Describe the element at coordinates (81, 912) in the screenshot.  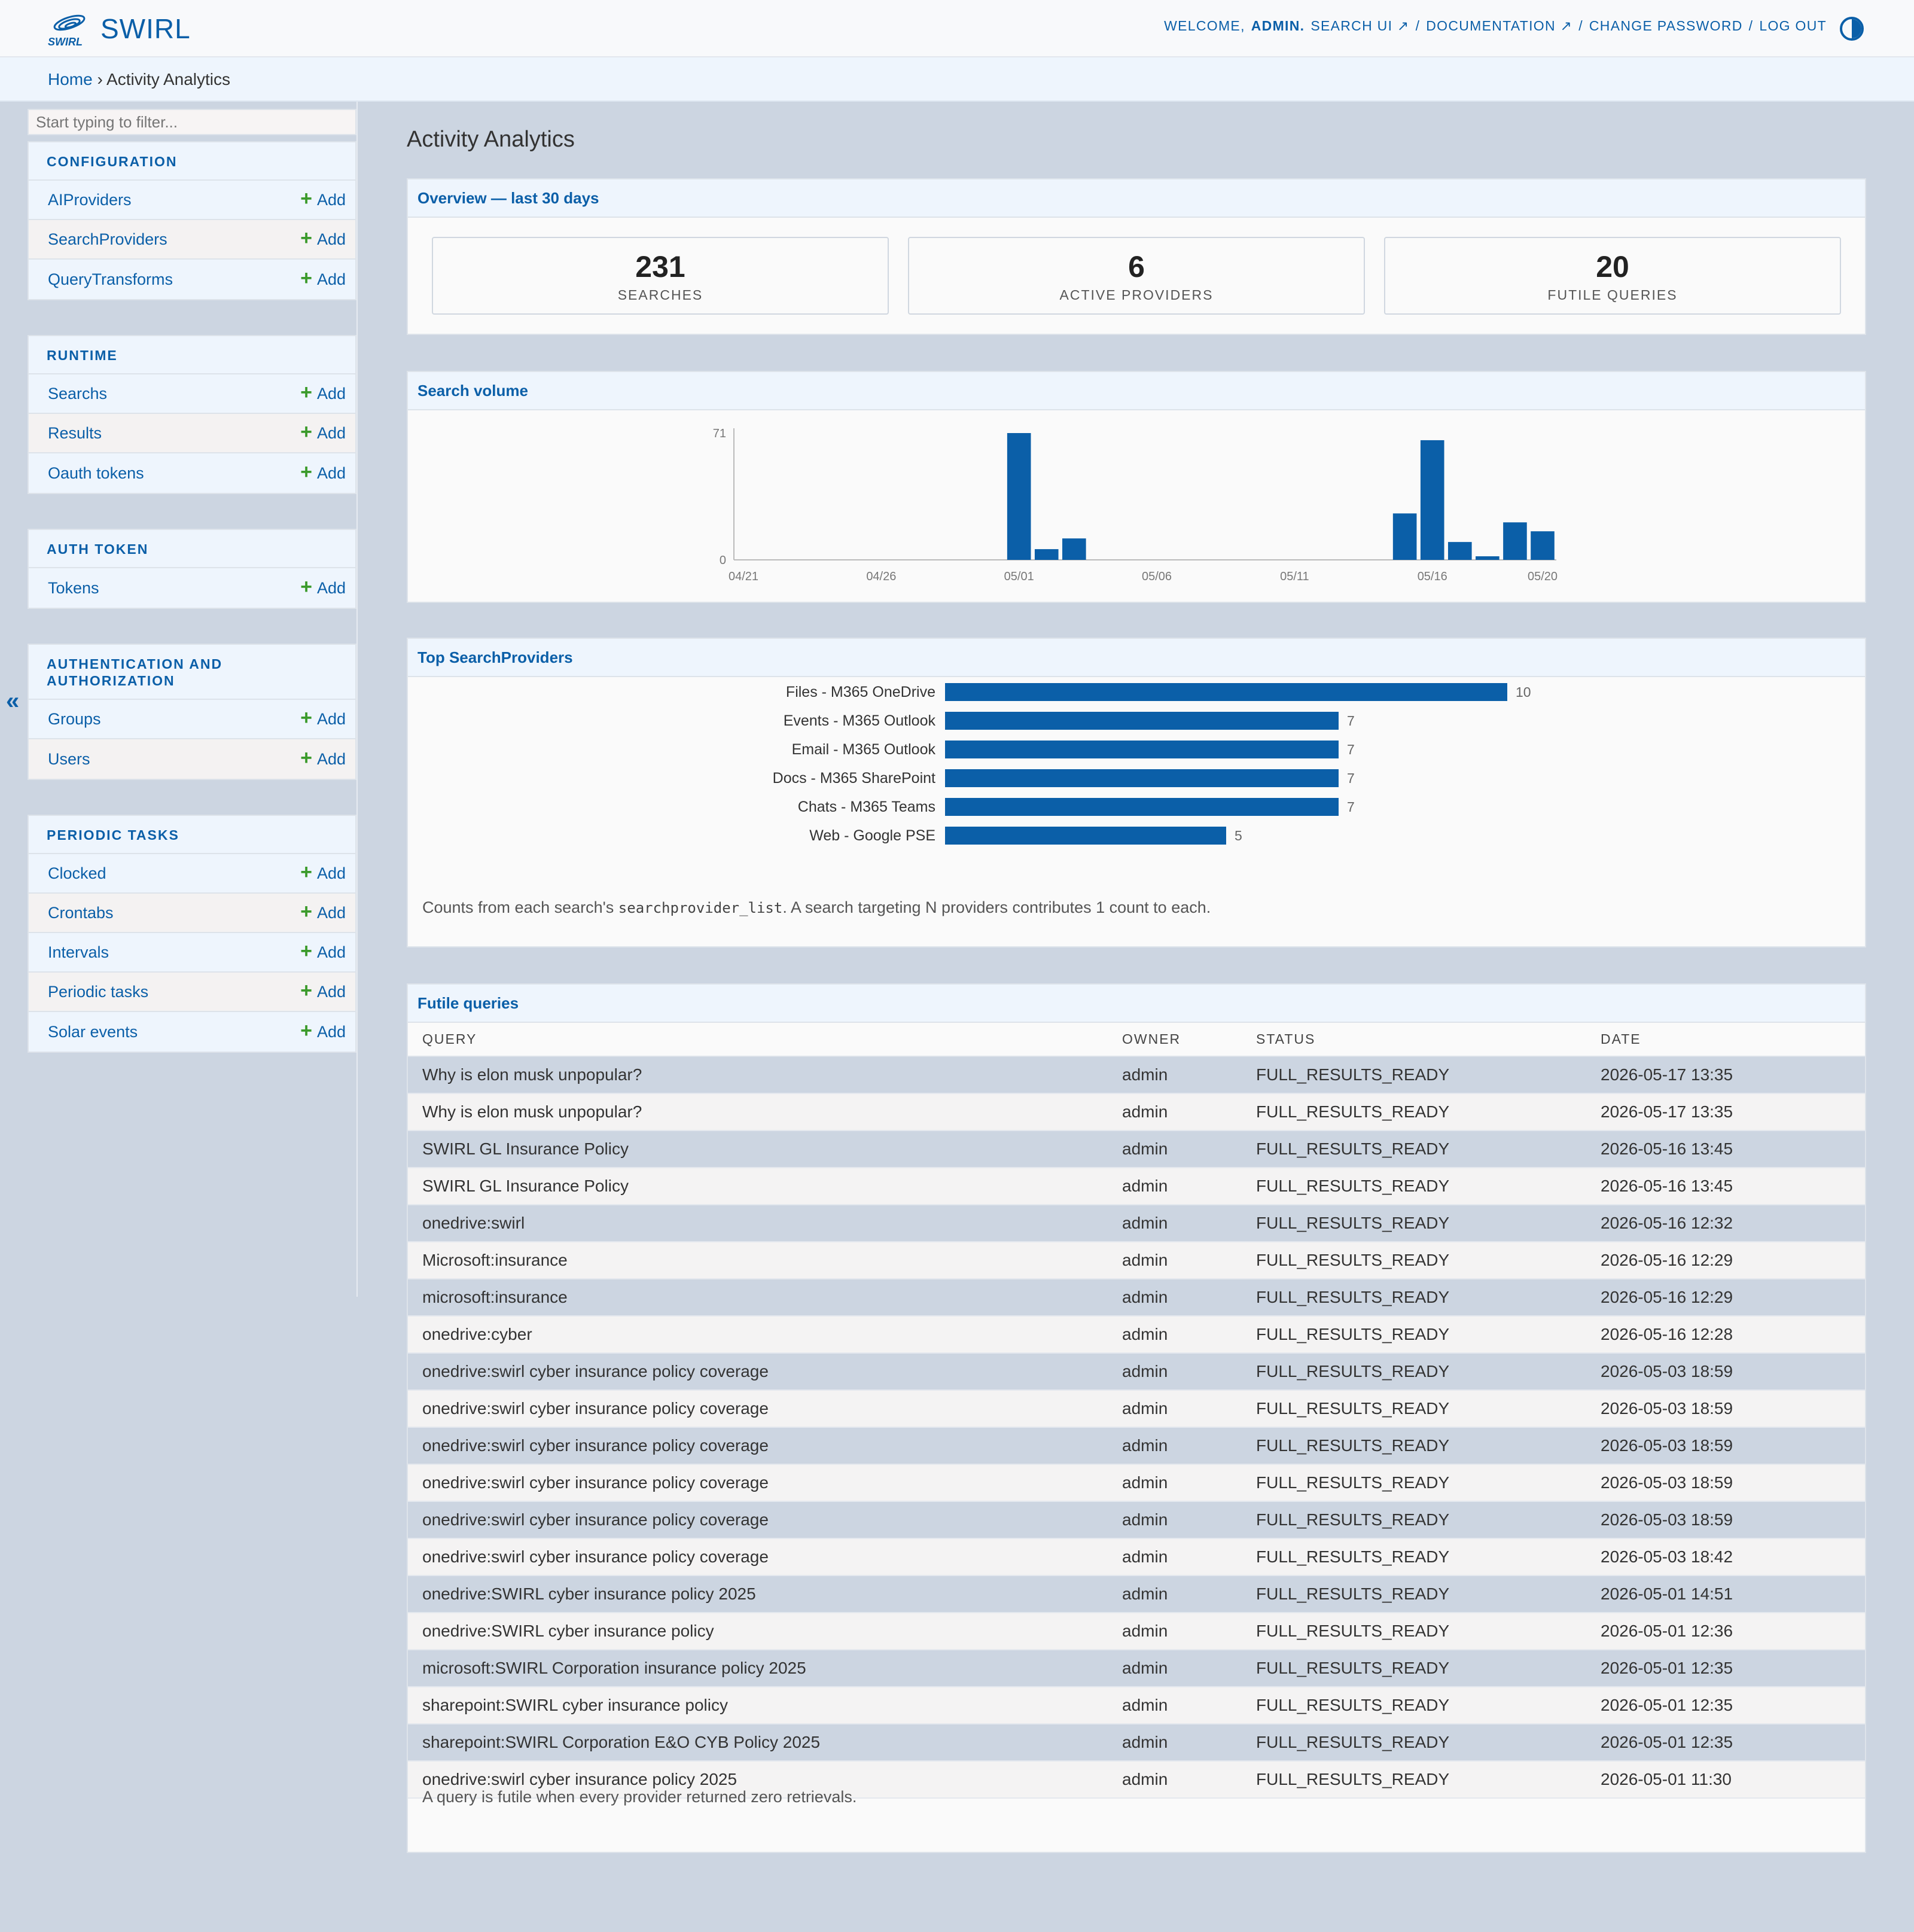
I see `model-link: Crontabs` at that location.